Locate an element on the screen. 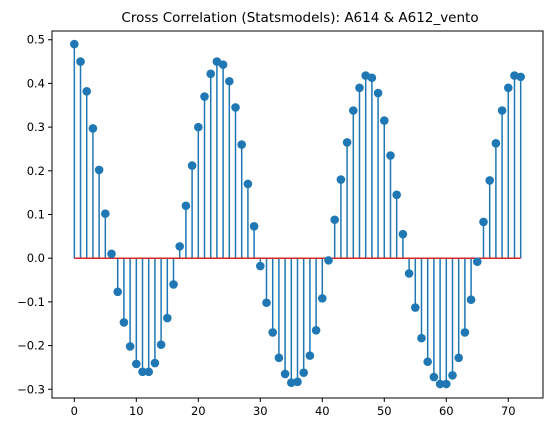 This screenshot has height=433, width=559. y-tick-label: 0.1 is located at coordinates (36, 215).